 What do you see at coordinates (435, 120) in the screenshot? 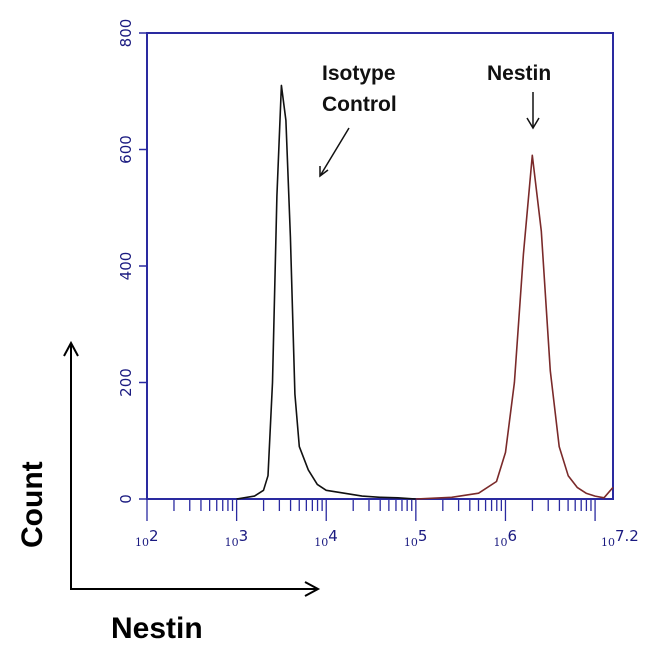
I see `annotation-layer: Isotype Control Nestin` at bounding box center [435, 120].